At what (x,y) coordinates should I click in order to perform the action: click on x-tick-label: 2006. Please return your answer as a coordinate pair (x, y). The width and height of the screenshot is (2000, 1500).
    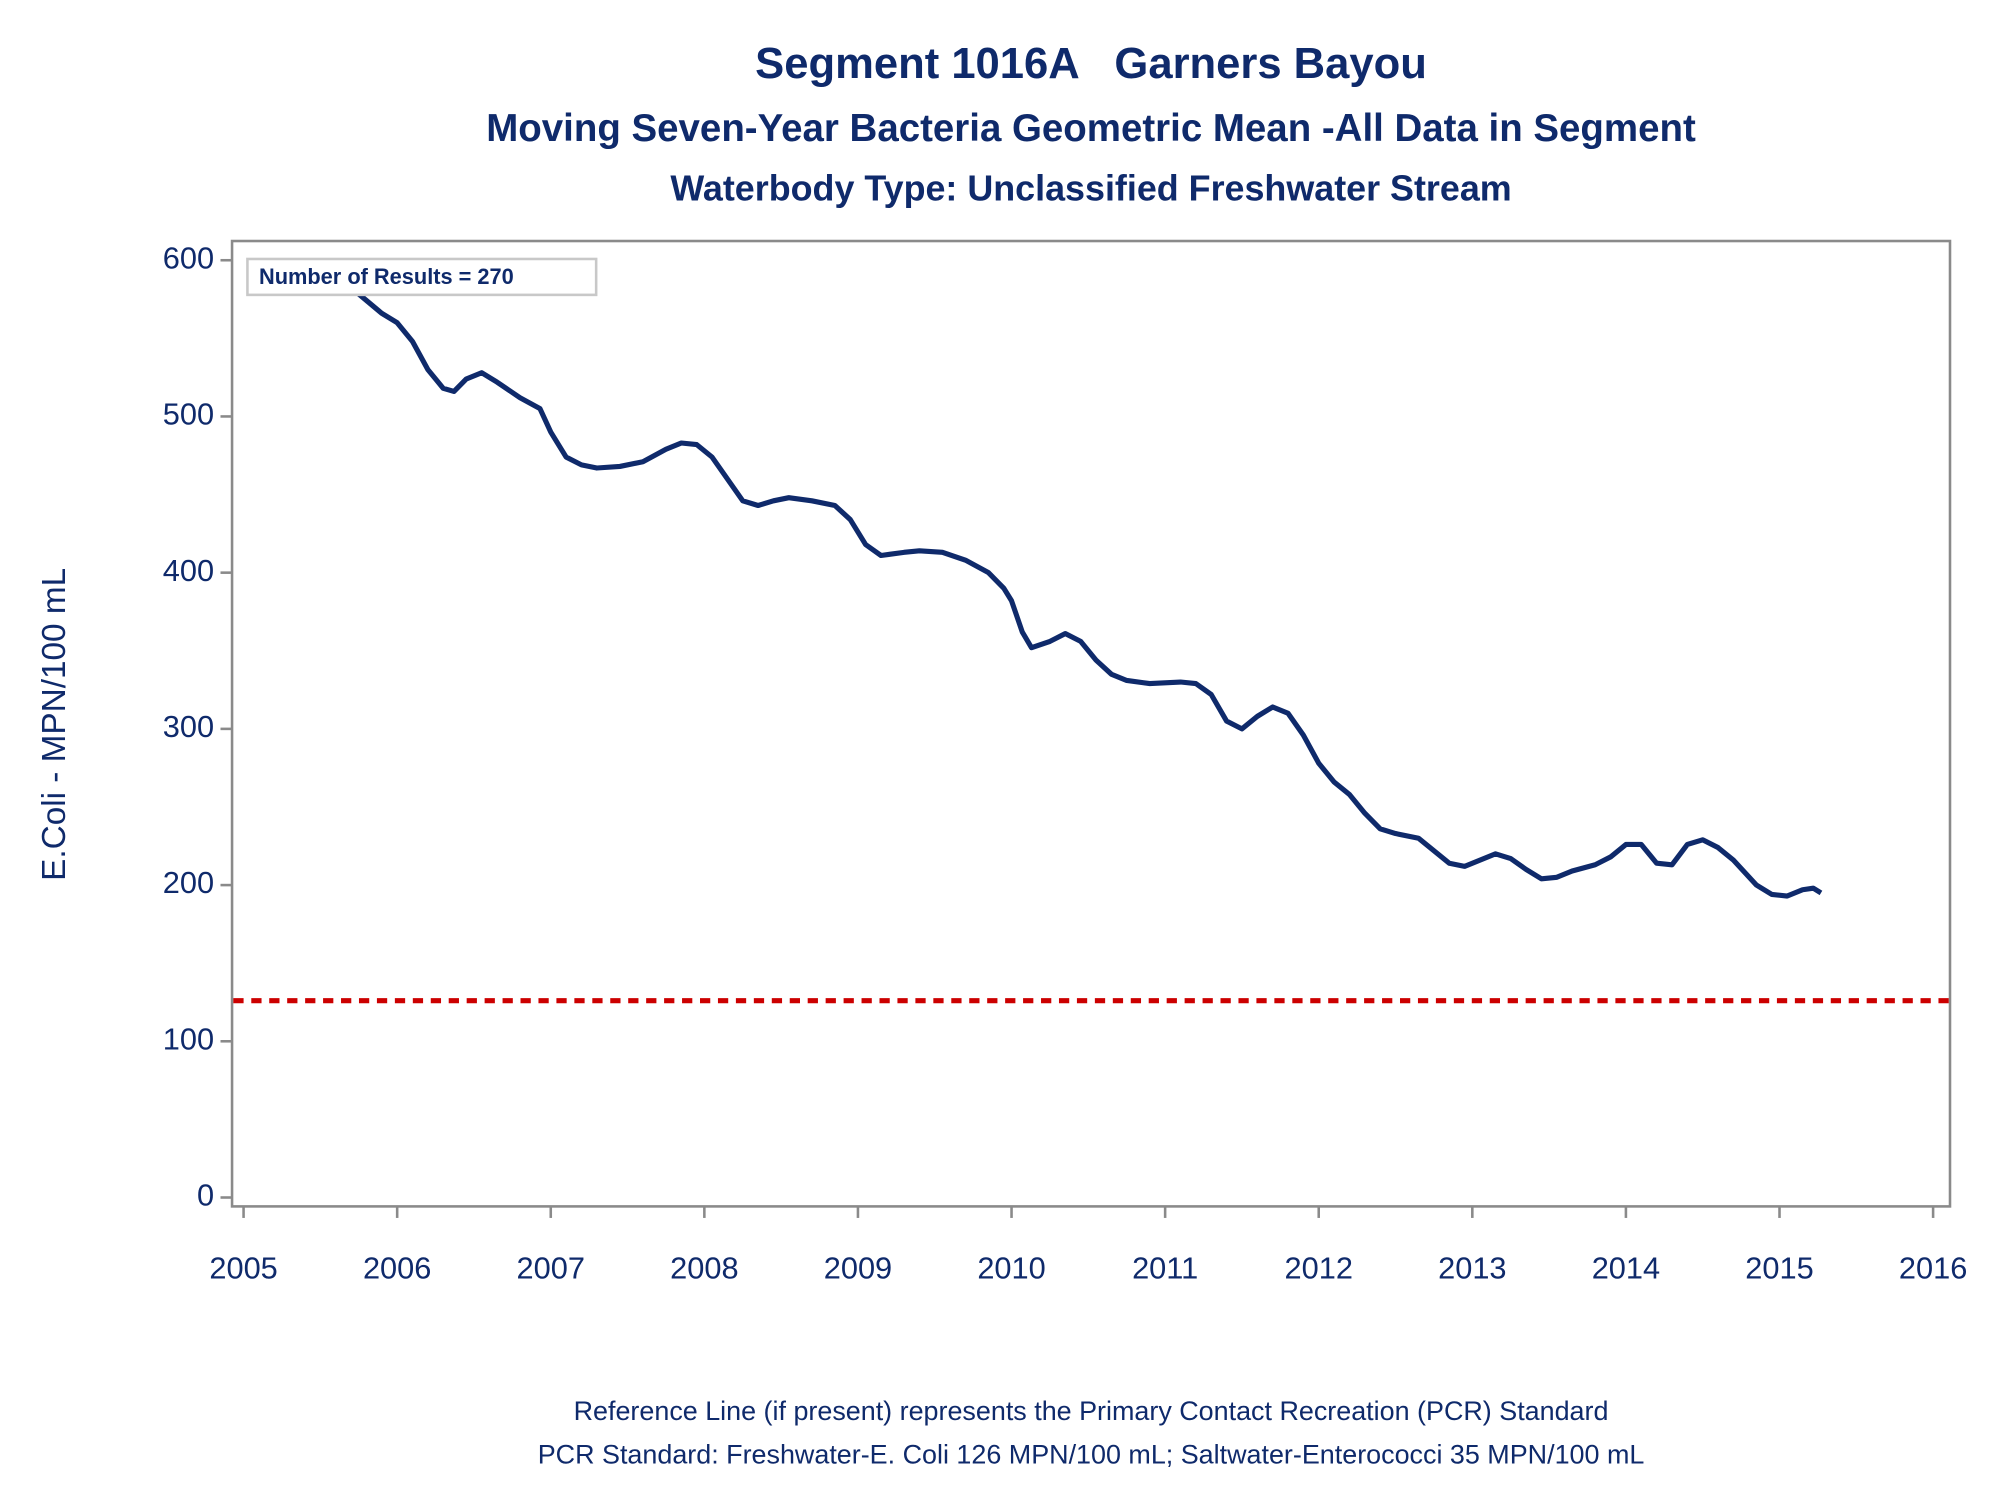
    Looking at the image, I should click on (397, 1268).